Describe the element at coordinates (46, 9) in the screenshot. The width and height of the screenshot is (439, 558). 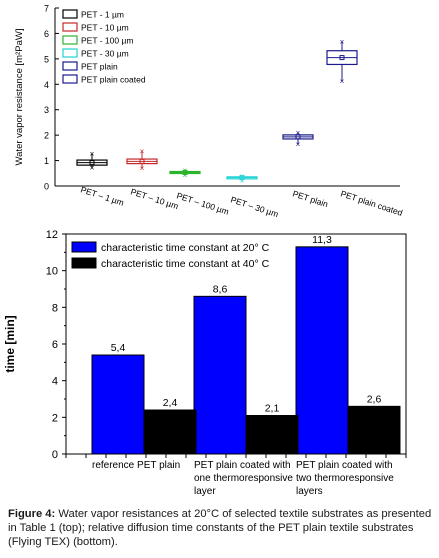
I see `y-tick-label: 7` at that location.